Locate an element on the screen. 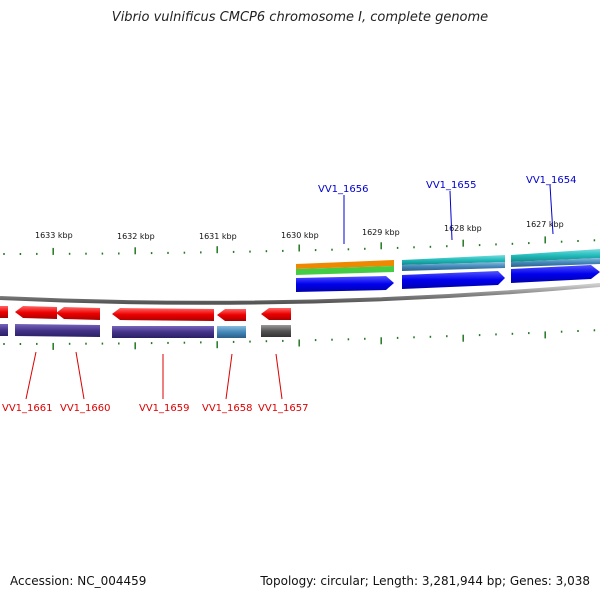 This screenshot has width=600, height=600. accession-text: Accession: NC_004459 is located at coordinates (78, 581).